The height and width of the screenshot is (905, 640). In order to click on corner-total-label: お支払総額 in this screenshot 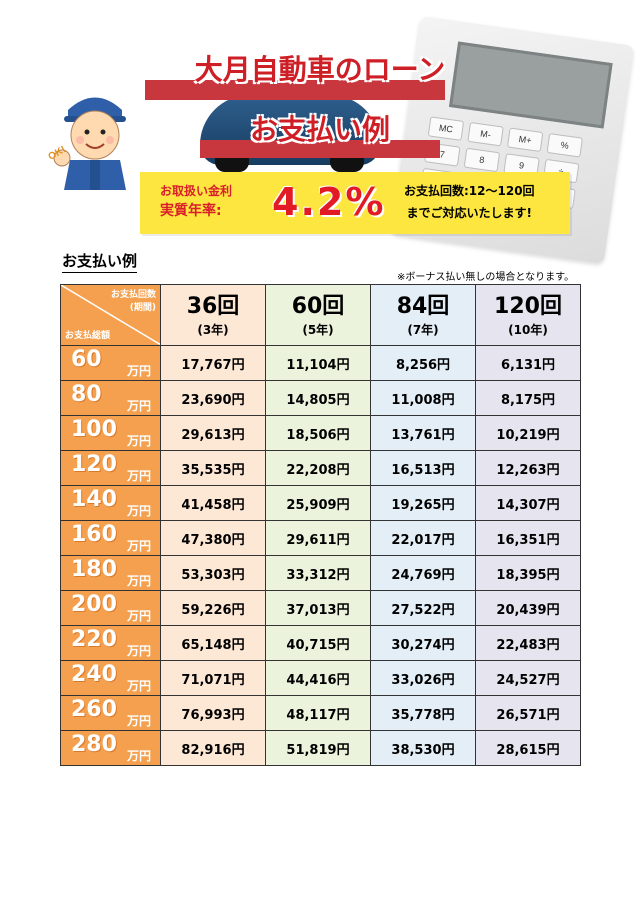, I will do `click(88, 336)`.